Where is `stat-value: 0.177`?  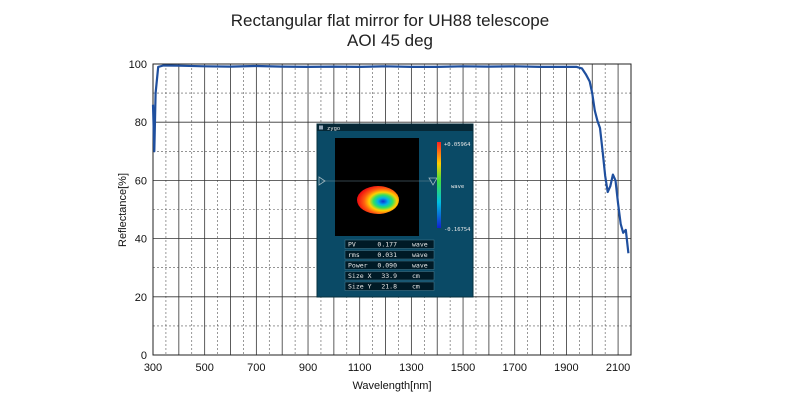
stat-value: 0.177 is located at coordinates (387, 245).